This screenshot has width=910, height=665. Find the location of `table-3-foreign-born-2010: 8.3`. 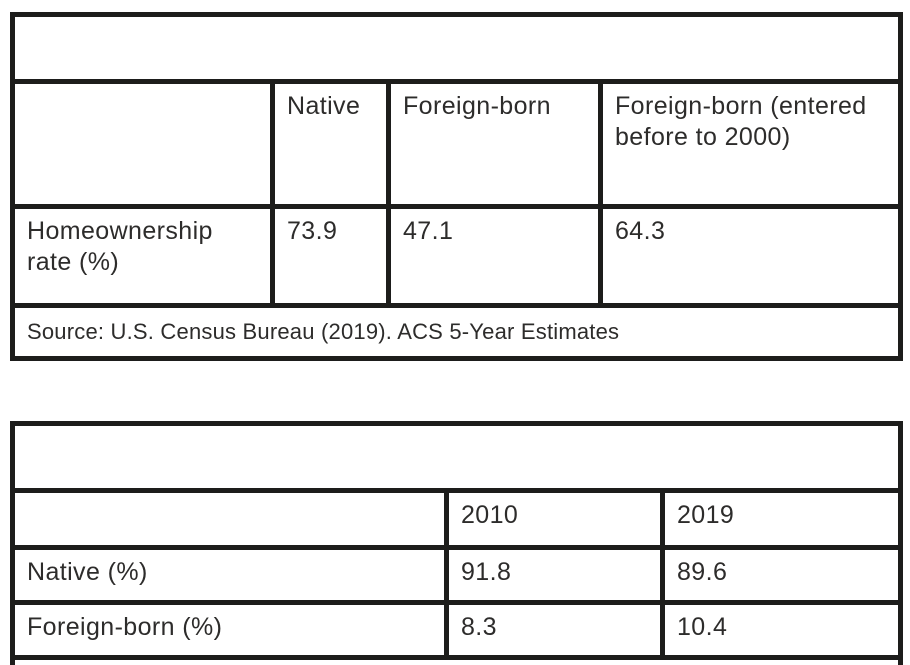

table-3-foreign-born-2010: 8.3 is located at coordinates (554, 630).